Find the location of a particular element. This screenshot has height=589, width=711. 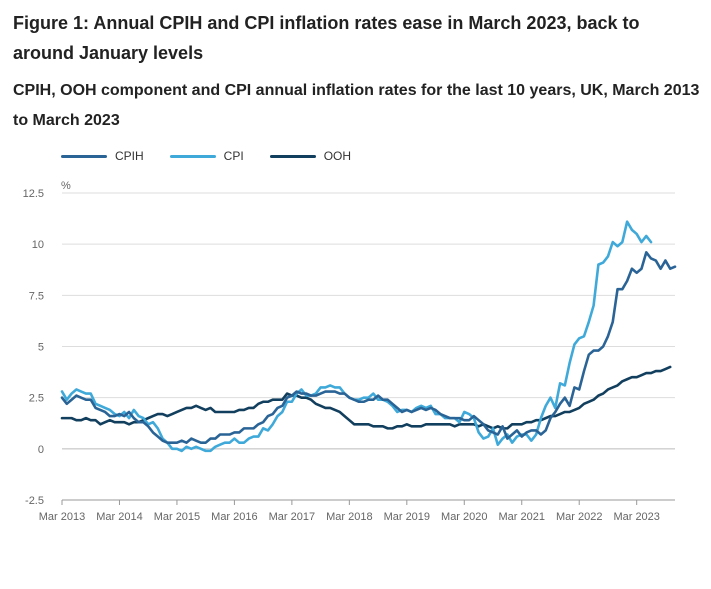

x-tick-label: Mar 2013 is located at coordinates (62, 517).